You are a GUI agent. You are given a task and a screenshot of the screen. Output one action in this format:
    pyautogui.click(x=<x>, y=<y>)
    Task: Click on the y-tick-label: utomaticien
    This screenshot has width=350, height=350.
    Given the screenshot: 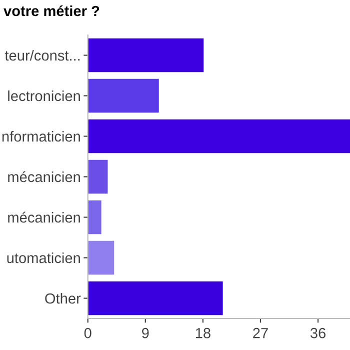 What is the action you would take?
    pyautogui.click(x=43, y=258)
    